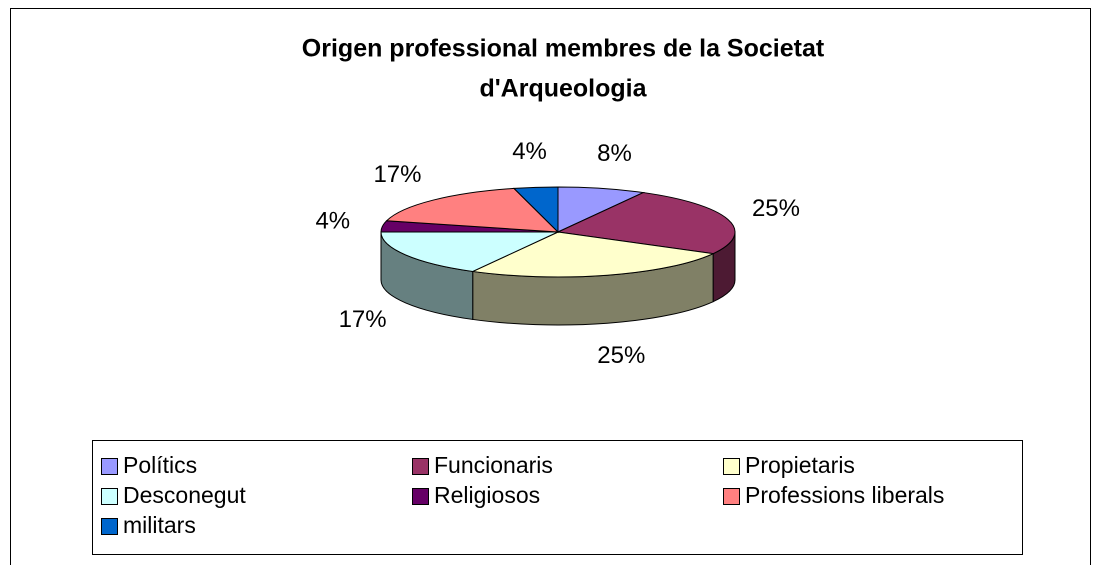 The width and height of the screenshot is (1103, 565). I want to click on legend-label: Funcionaris, so click(493, 465).